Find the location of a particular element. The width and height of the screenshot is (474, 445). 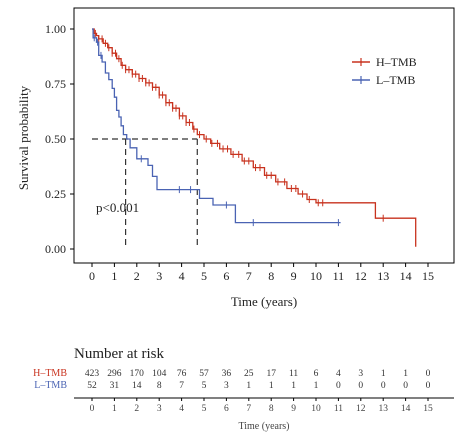

risk-count: 52 is located at coordinates (92, 386).